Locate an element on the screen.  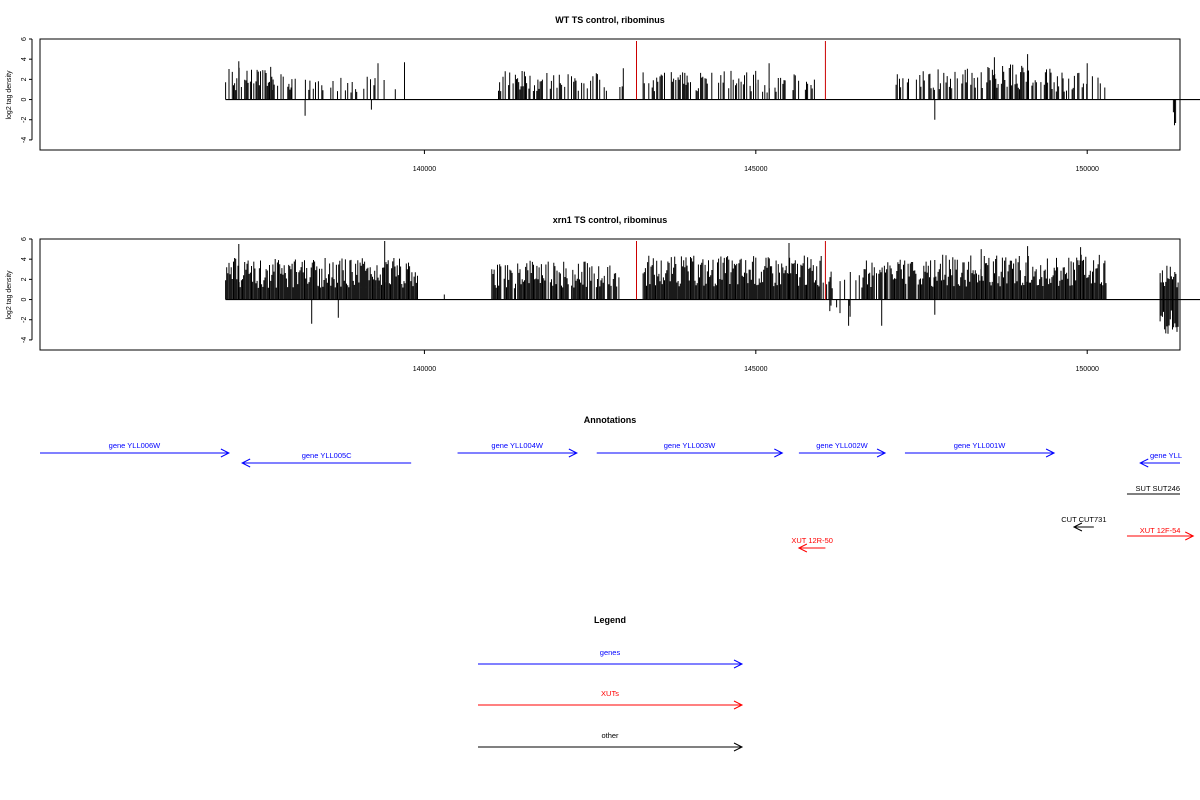
xrn1-y-tick-label: -2 is located at coordinates (24, 320).